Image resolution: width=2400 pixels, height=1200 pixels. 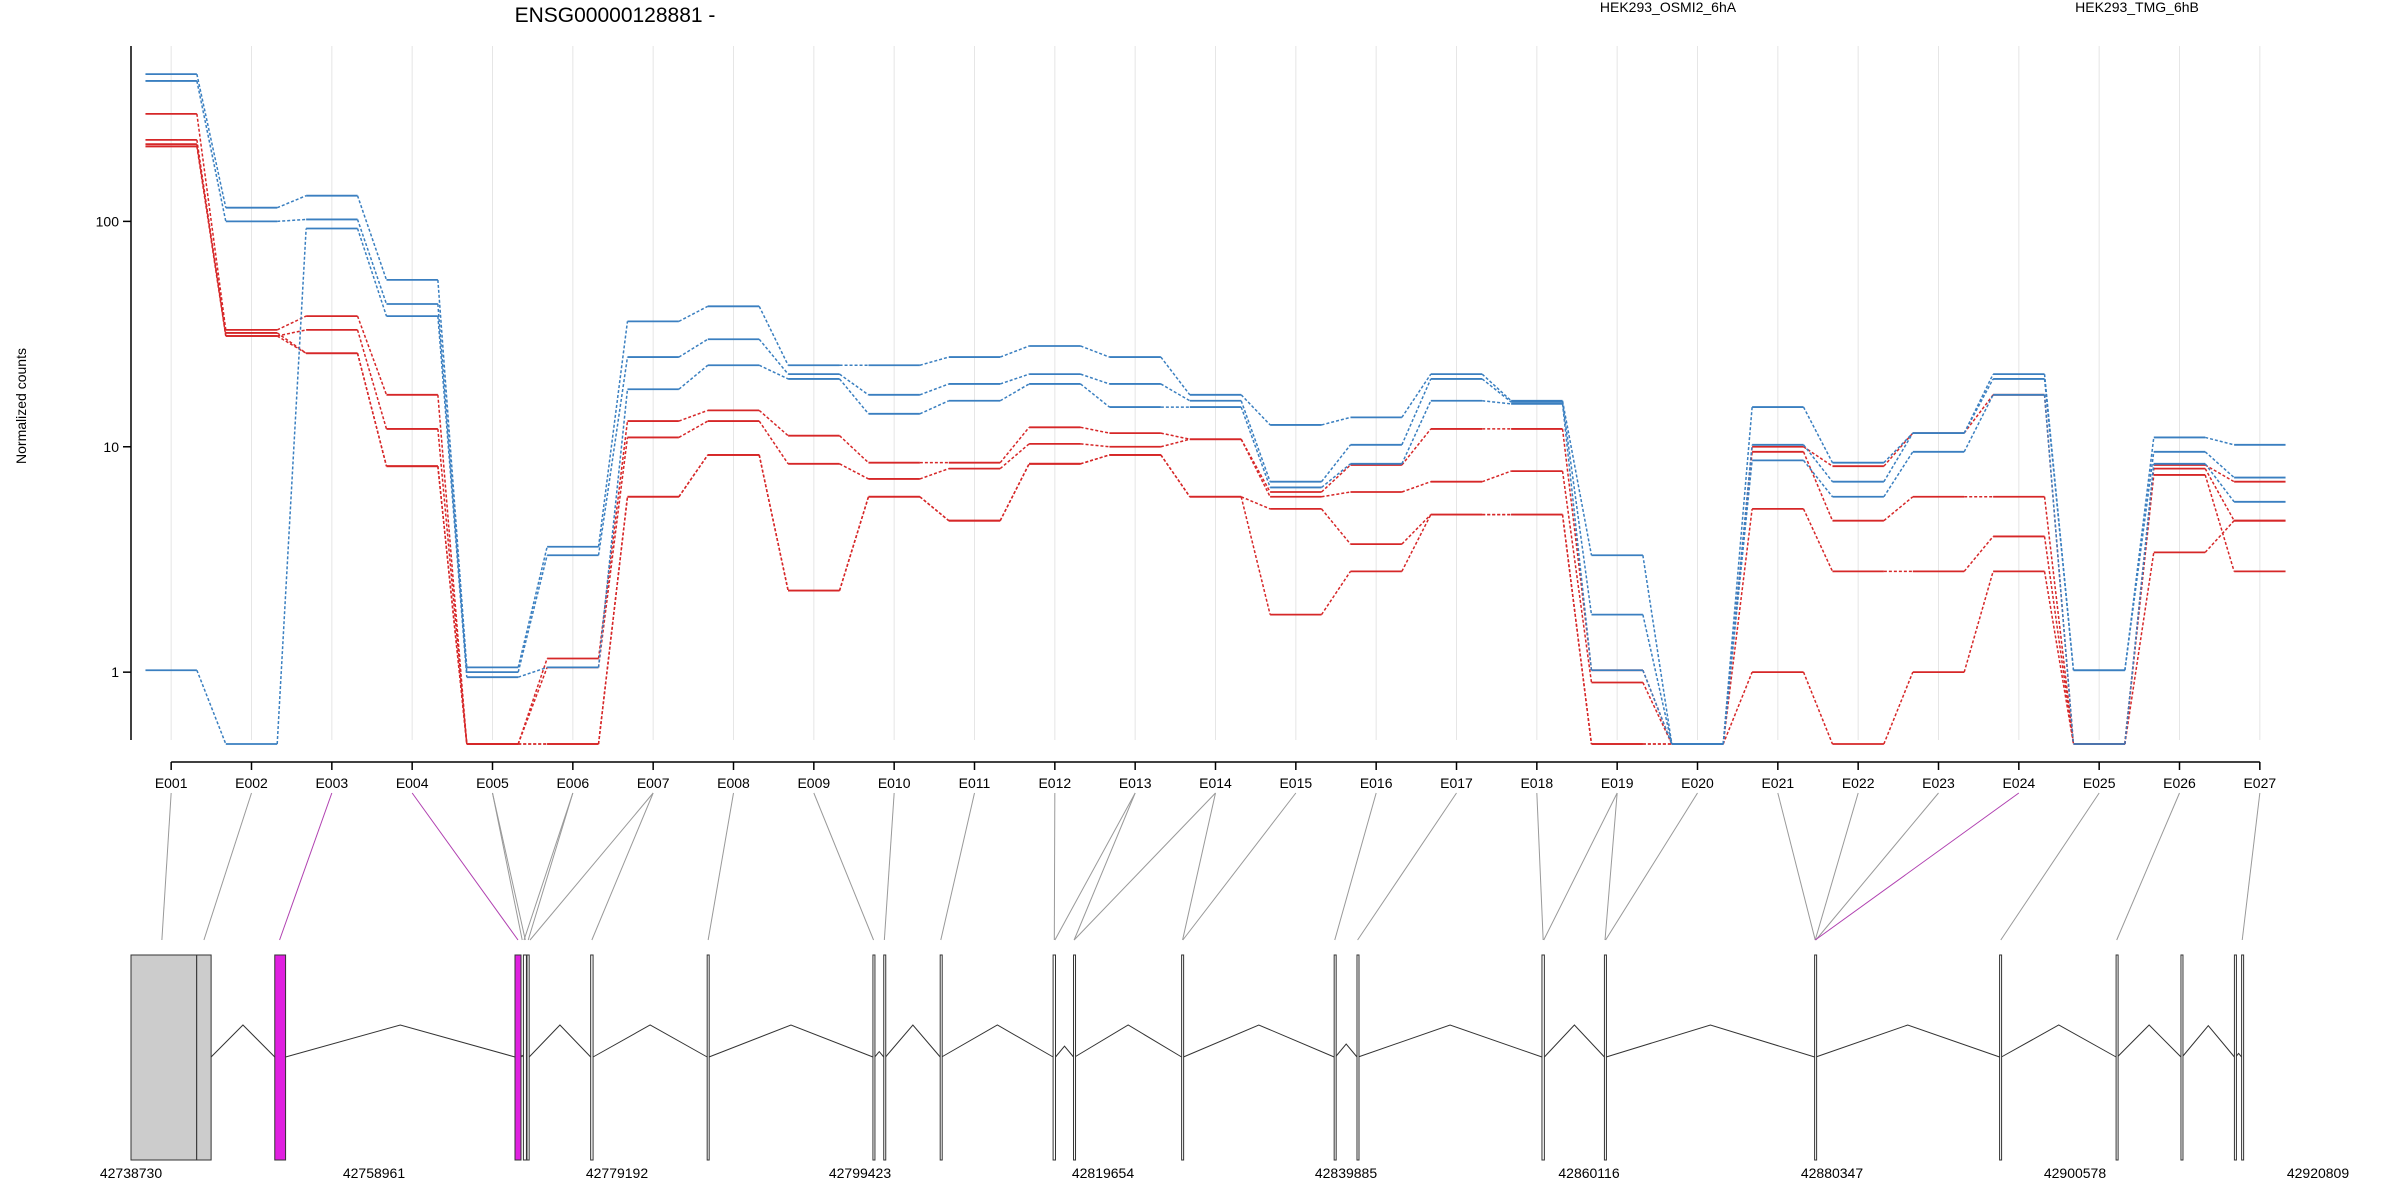 What do you see at coordinates (2179, 783) in the screenshot?
I see `x-tick-label-E026: E026` at bounding box center [2179, 783].